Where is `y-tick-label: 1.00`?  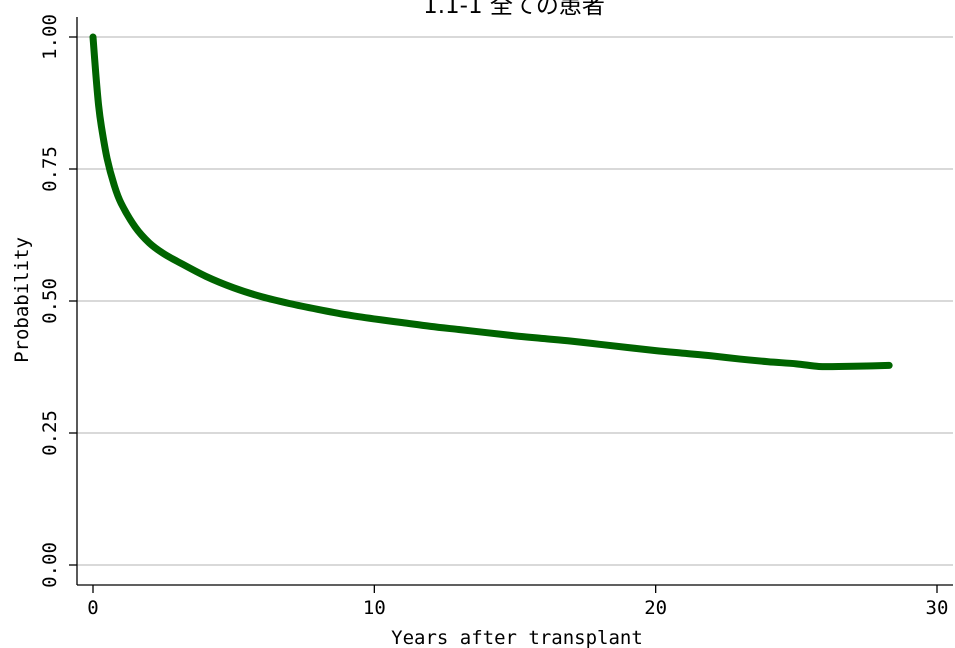
y-tick-label: 1.00 is located at coordinates (50, 37).